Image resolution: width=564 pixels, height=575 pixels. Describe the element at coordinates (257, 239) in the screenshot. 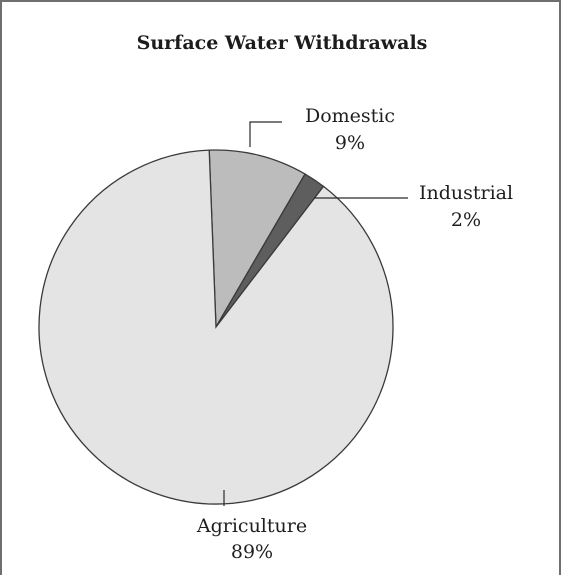

I see `pie-slice-domestic` at that location.